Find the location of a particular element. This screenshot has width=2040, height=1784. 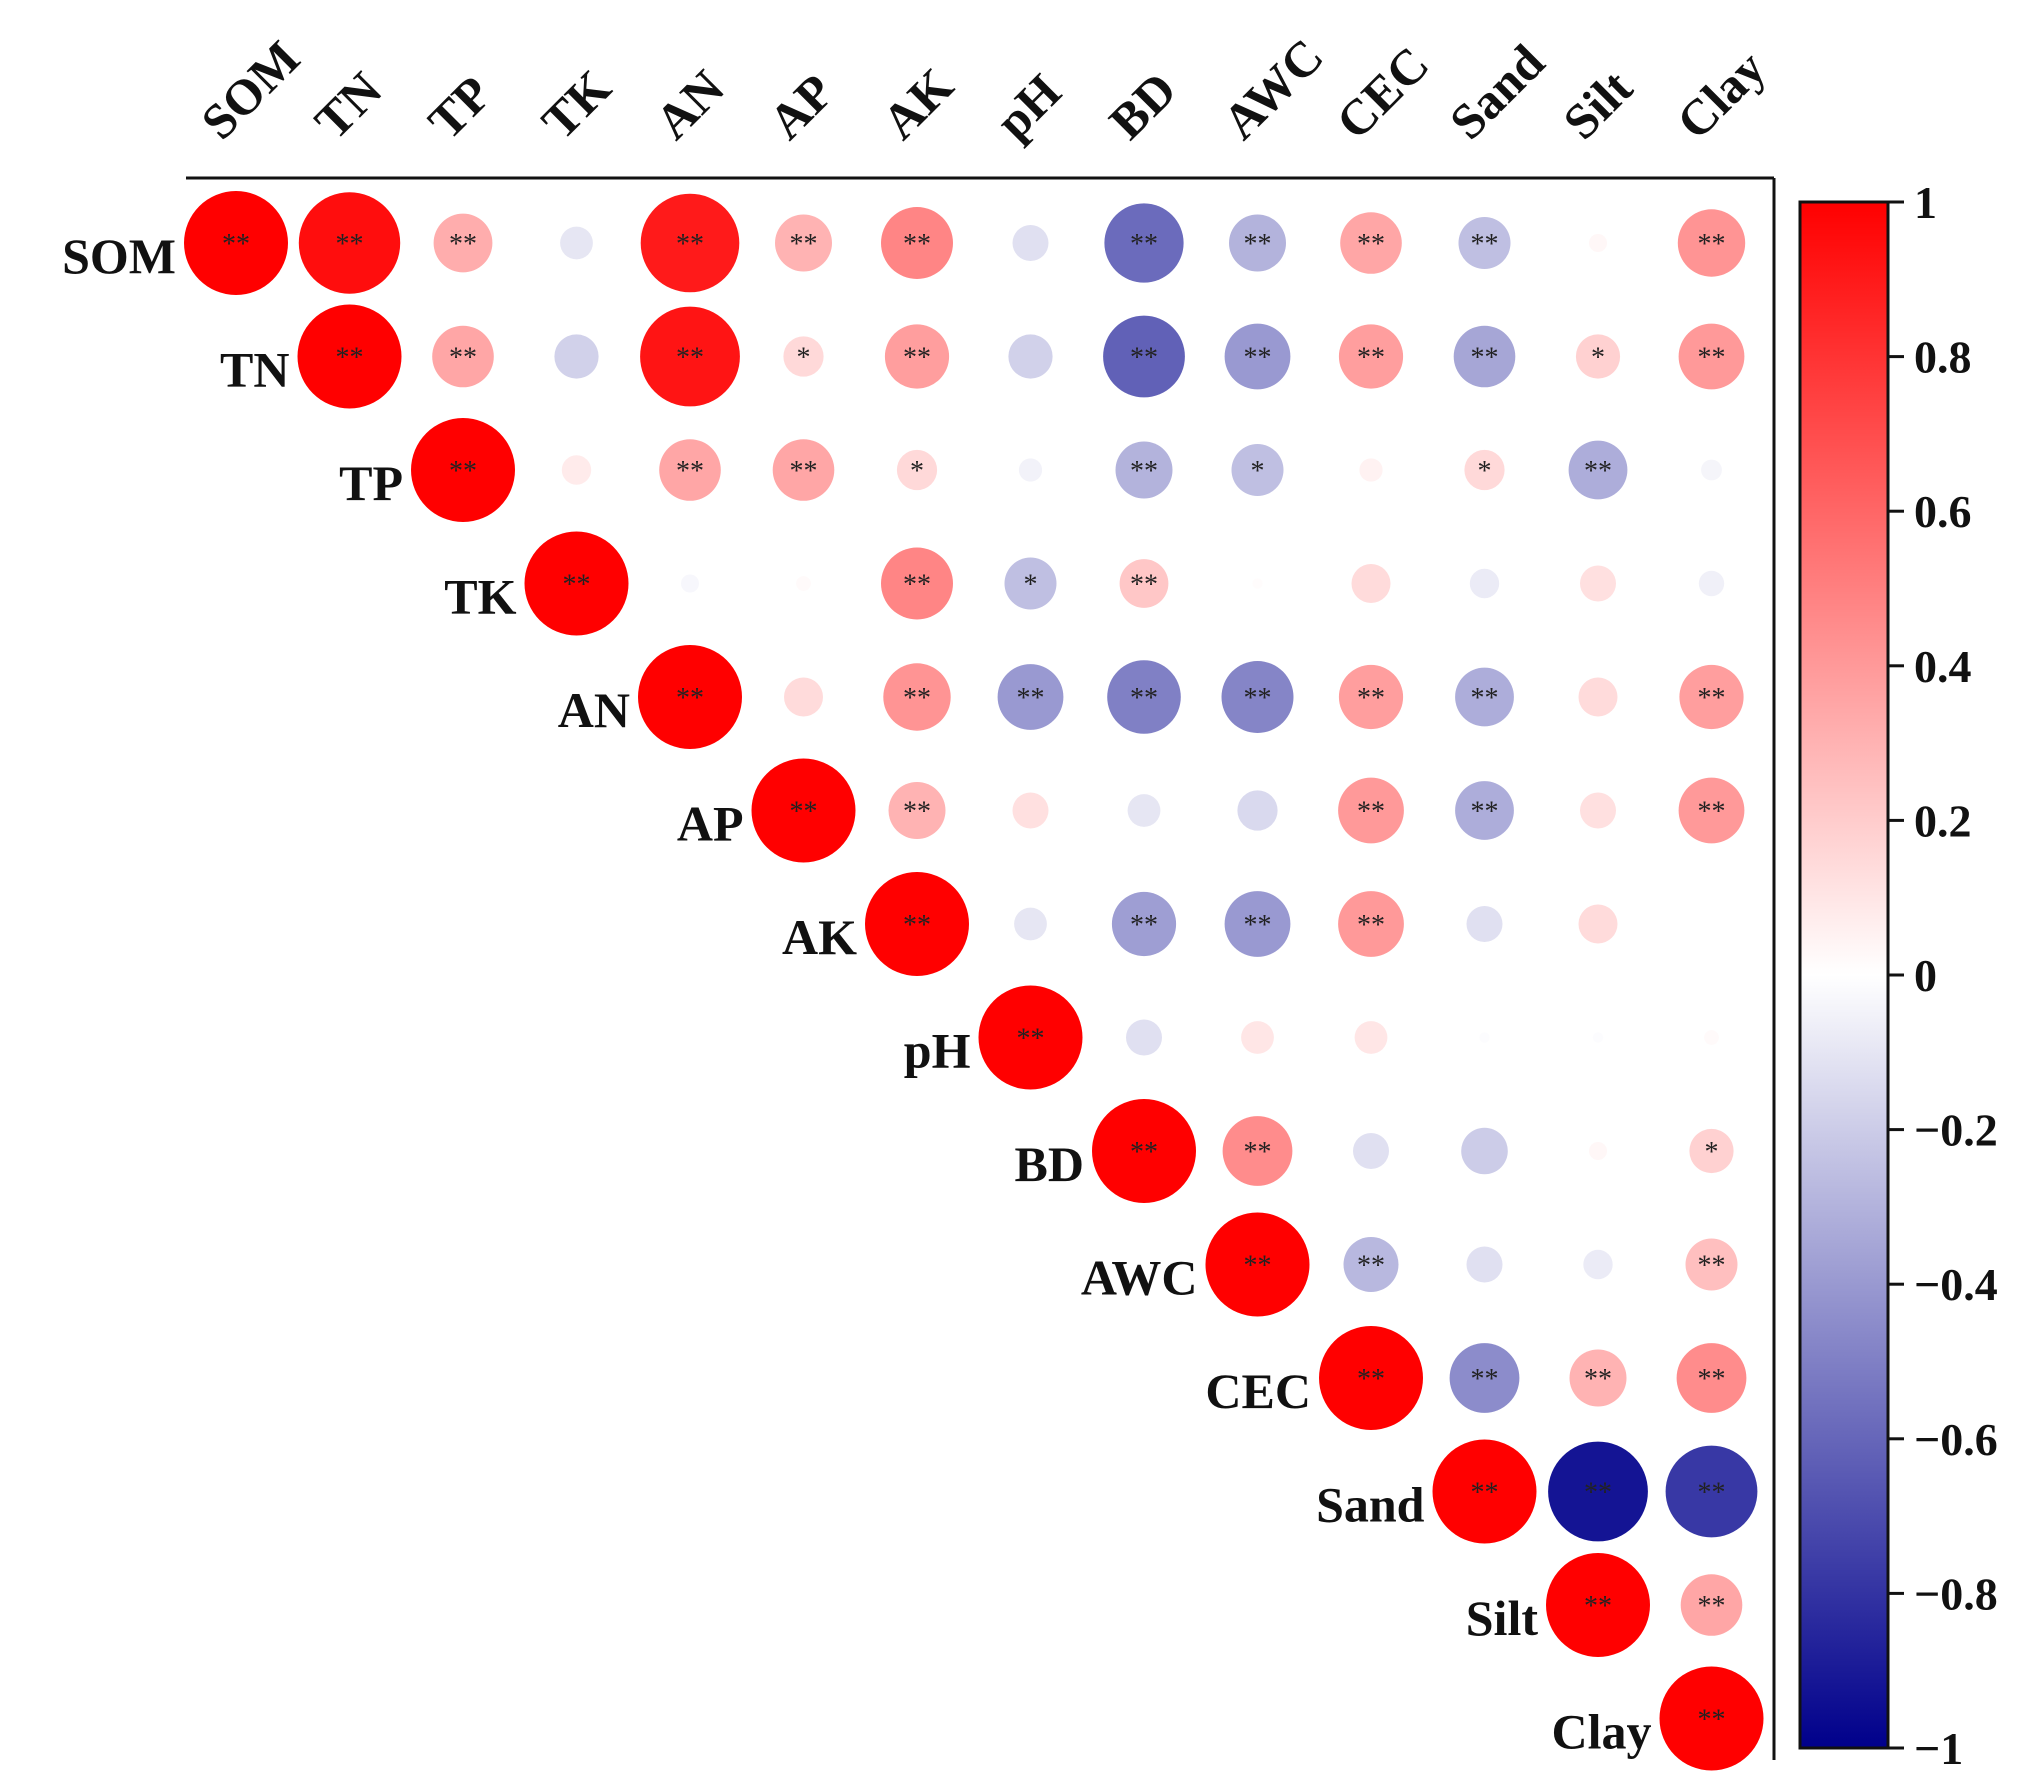

colorbar-tick-label: −0.4 is located at coordinates (1956, 1284).